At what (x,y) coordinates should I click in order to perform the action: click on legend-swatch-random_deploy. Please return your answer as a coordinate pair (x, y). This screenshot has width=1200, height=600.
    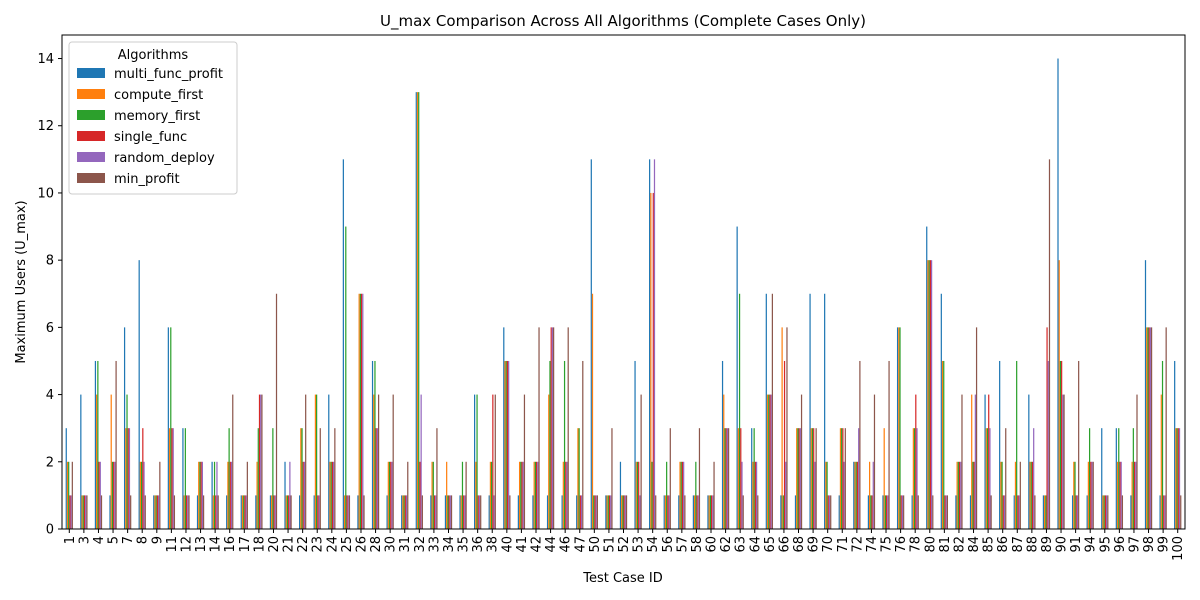
    Looking at the image, I should click on (91, 157).